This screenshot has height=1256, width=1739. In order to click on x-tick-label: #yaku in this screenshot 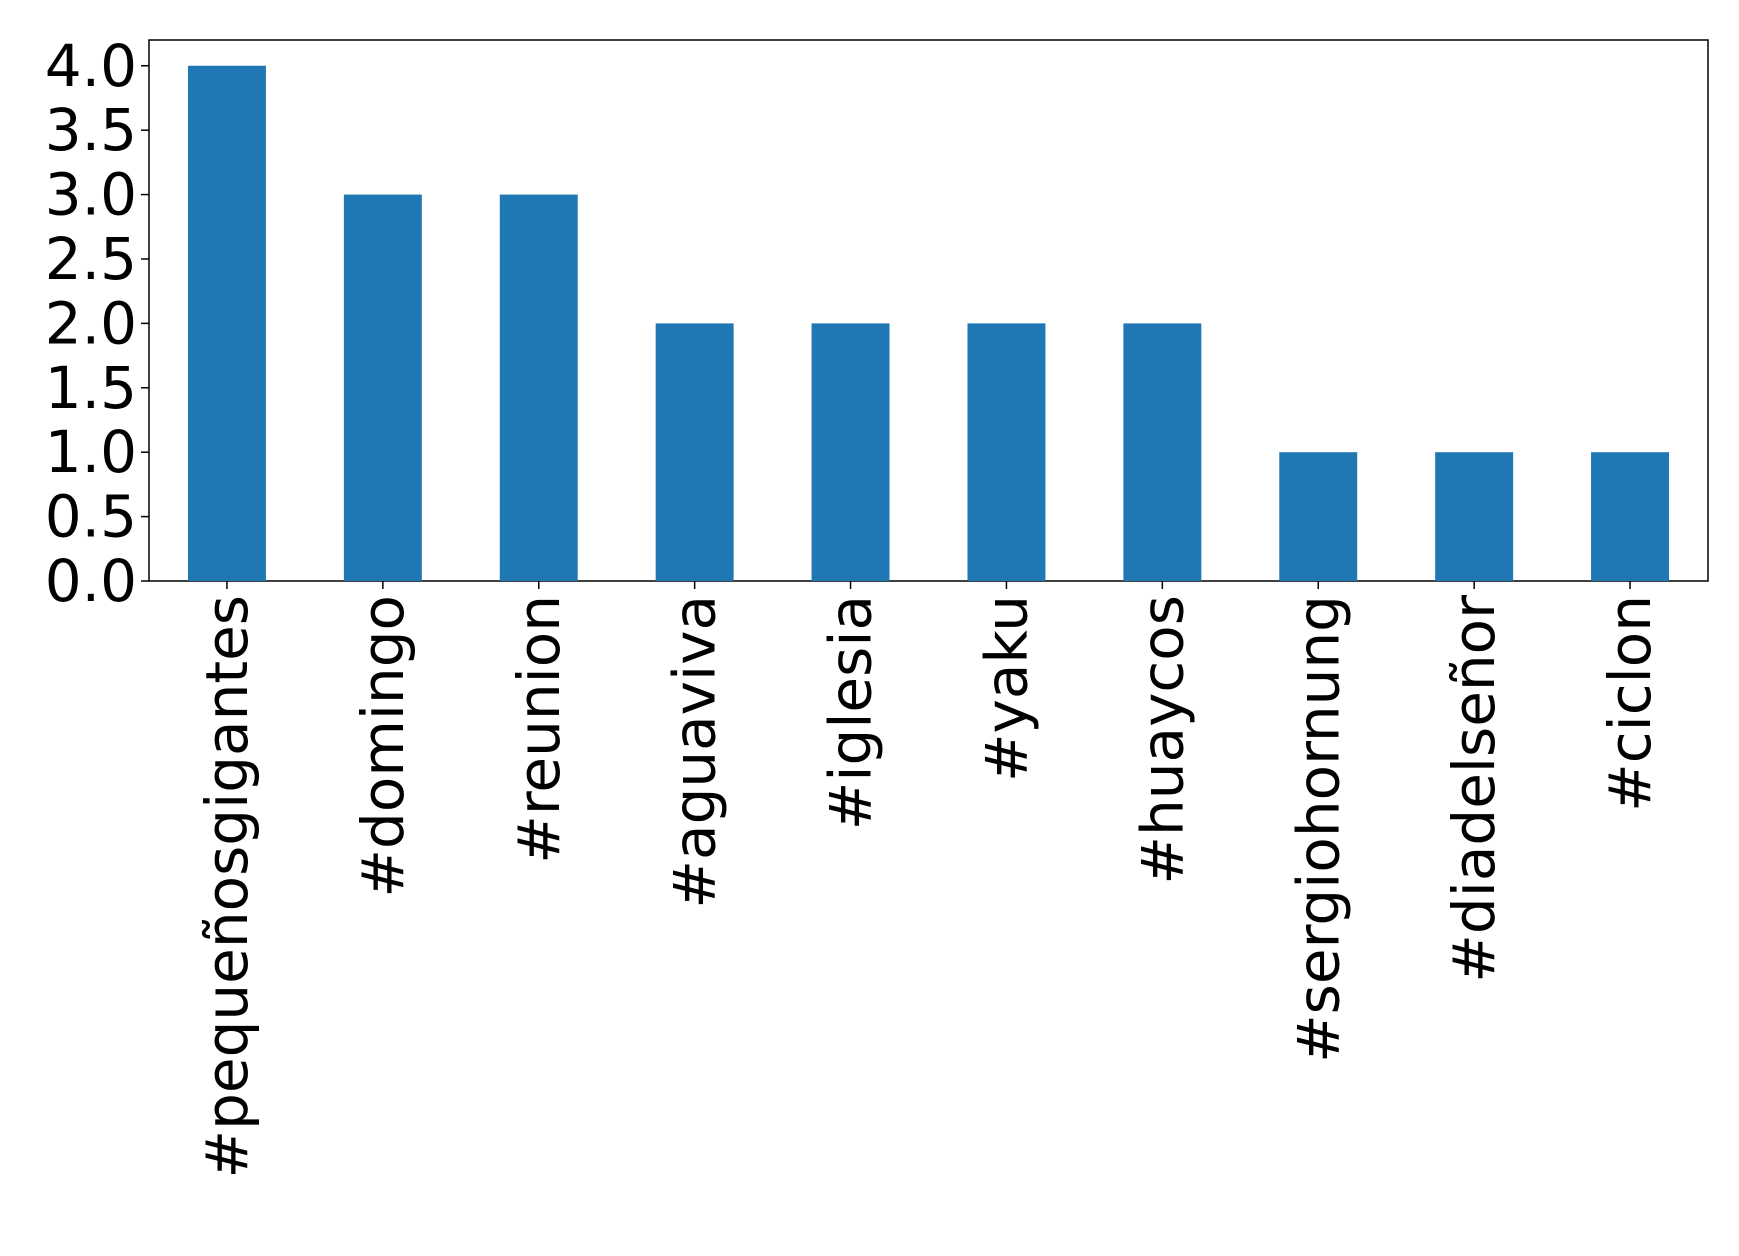, I will do `click(1006, 688)`.